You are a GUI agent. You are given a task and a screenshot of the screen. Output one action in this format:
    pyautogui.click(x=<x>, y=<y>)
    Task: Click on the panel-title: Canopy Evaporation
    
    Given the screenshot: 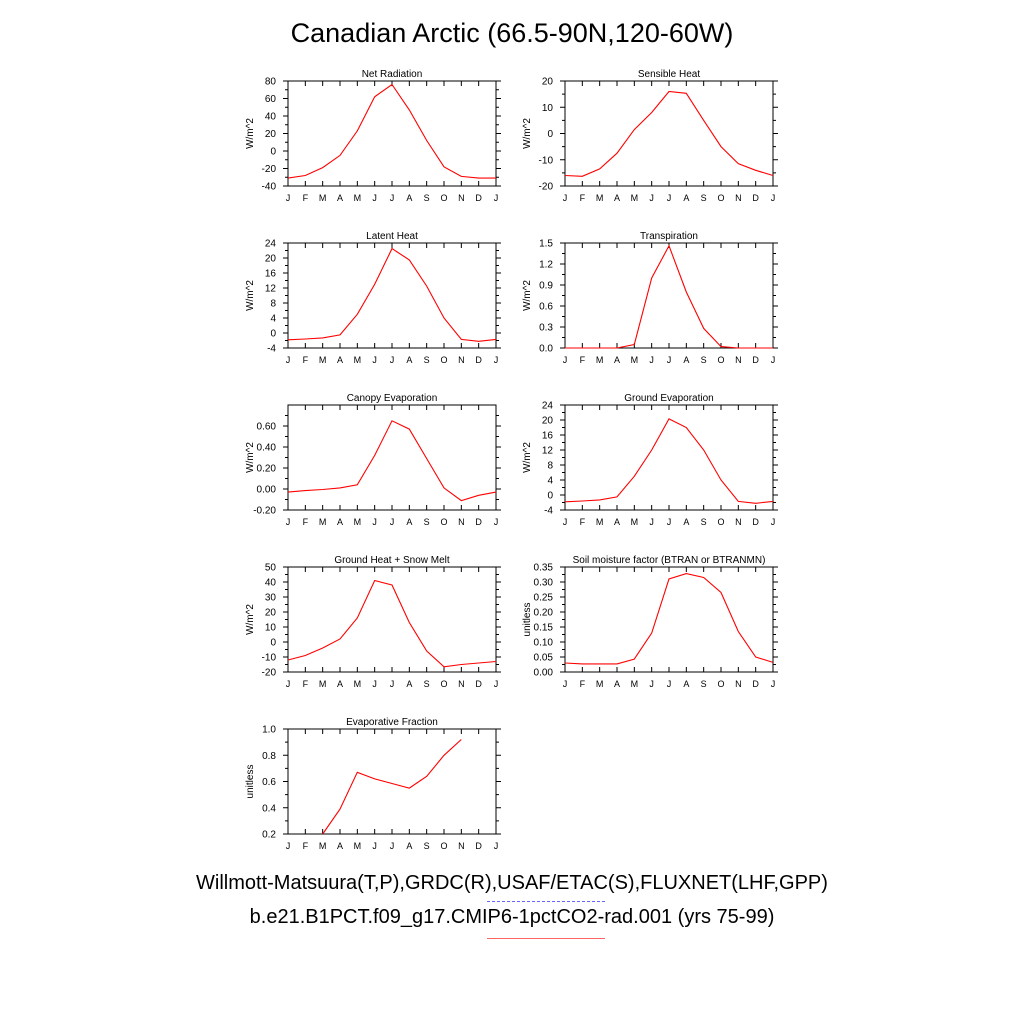 What is the action you would take?
    pyautogui.click(x=392, y=398)
    